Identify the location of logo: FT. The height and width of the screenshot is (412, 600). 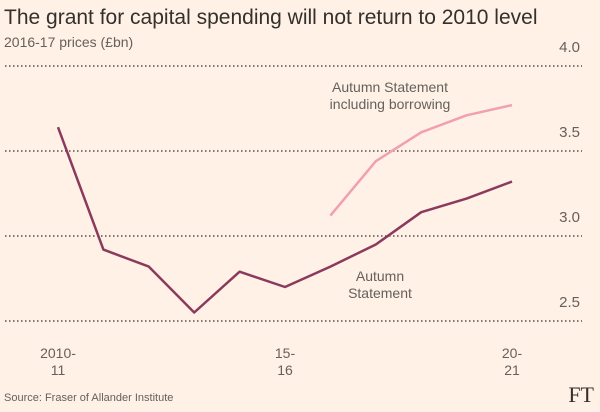
(581, 394).